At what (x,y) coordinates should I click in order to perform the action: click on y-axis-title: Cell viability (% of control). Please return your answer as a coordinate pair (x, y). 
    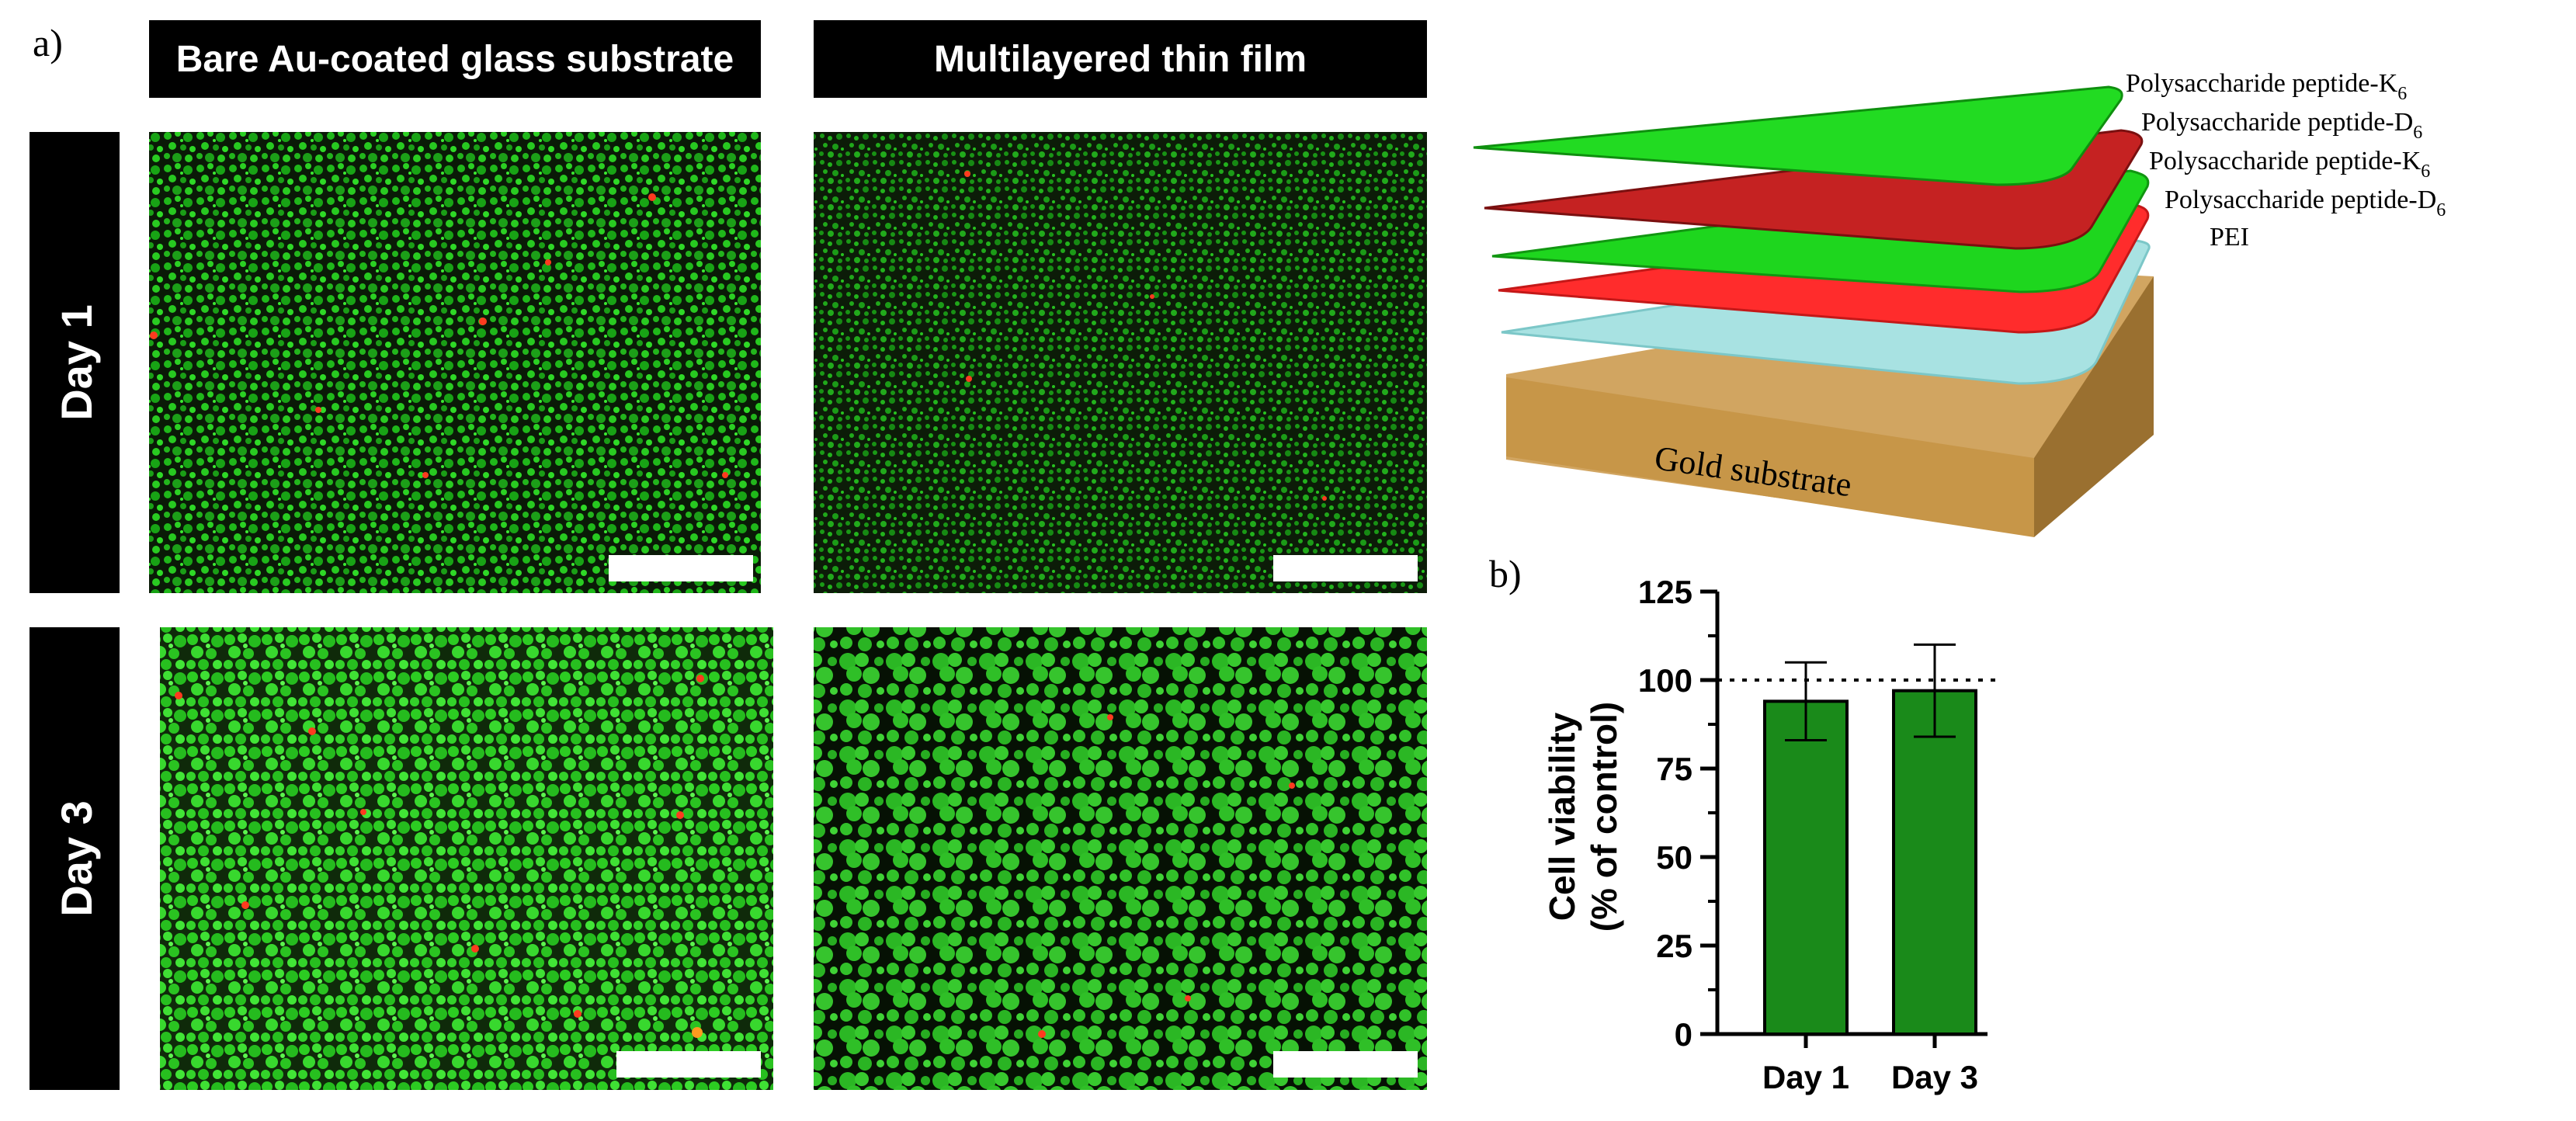
    Looking at the image, I should click on (1583, 817).